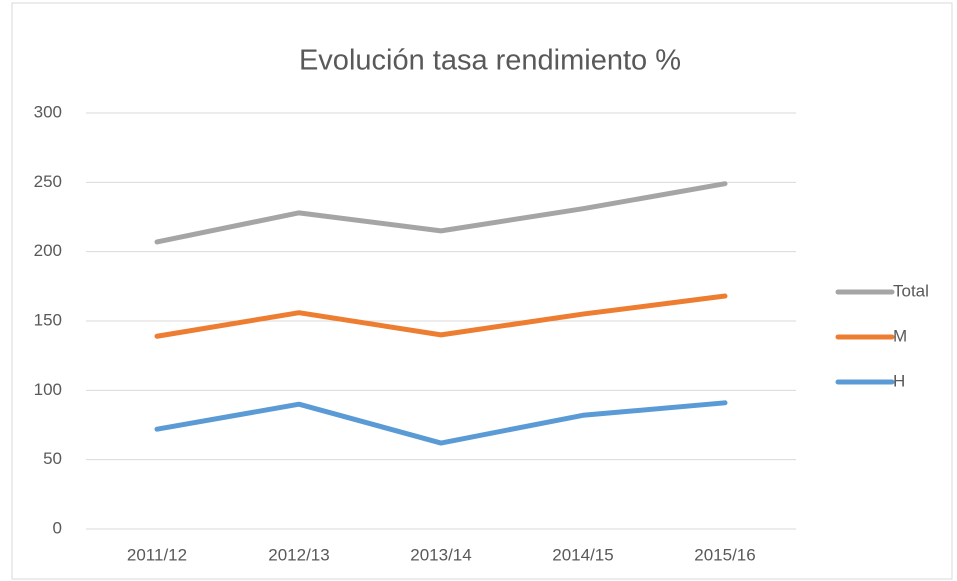  Describe the element at coordinates (440, 554) in the screenshot. I see `x-tick-label: 2013/14` at that location.